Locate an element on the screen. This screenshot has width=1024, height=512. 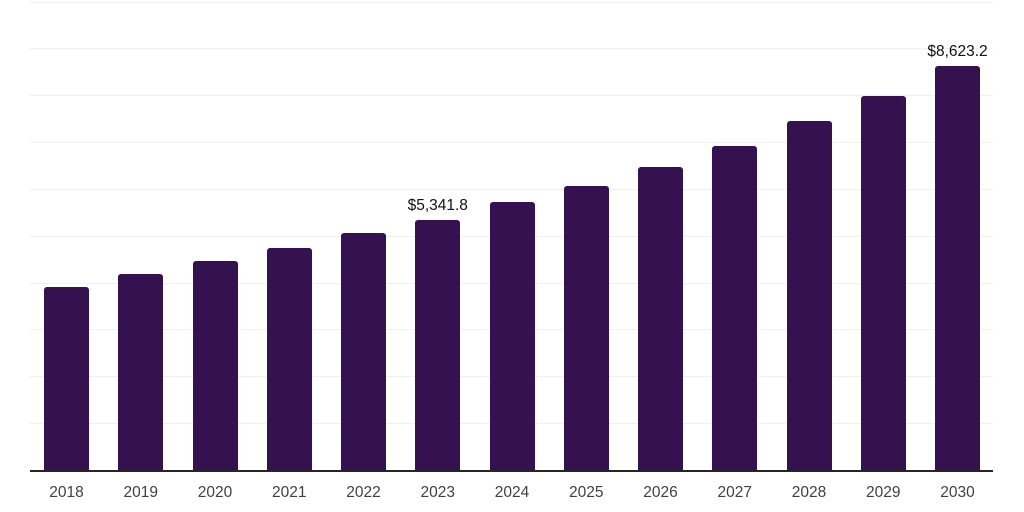
bar-2021 is located at coordinates (289, 359).